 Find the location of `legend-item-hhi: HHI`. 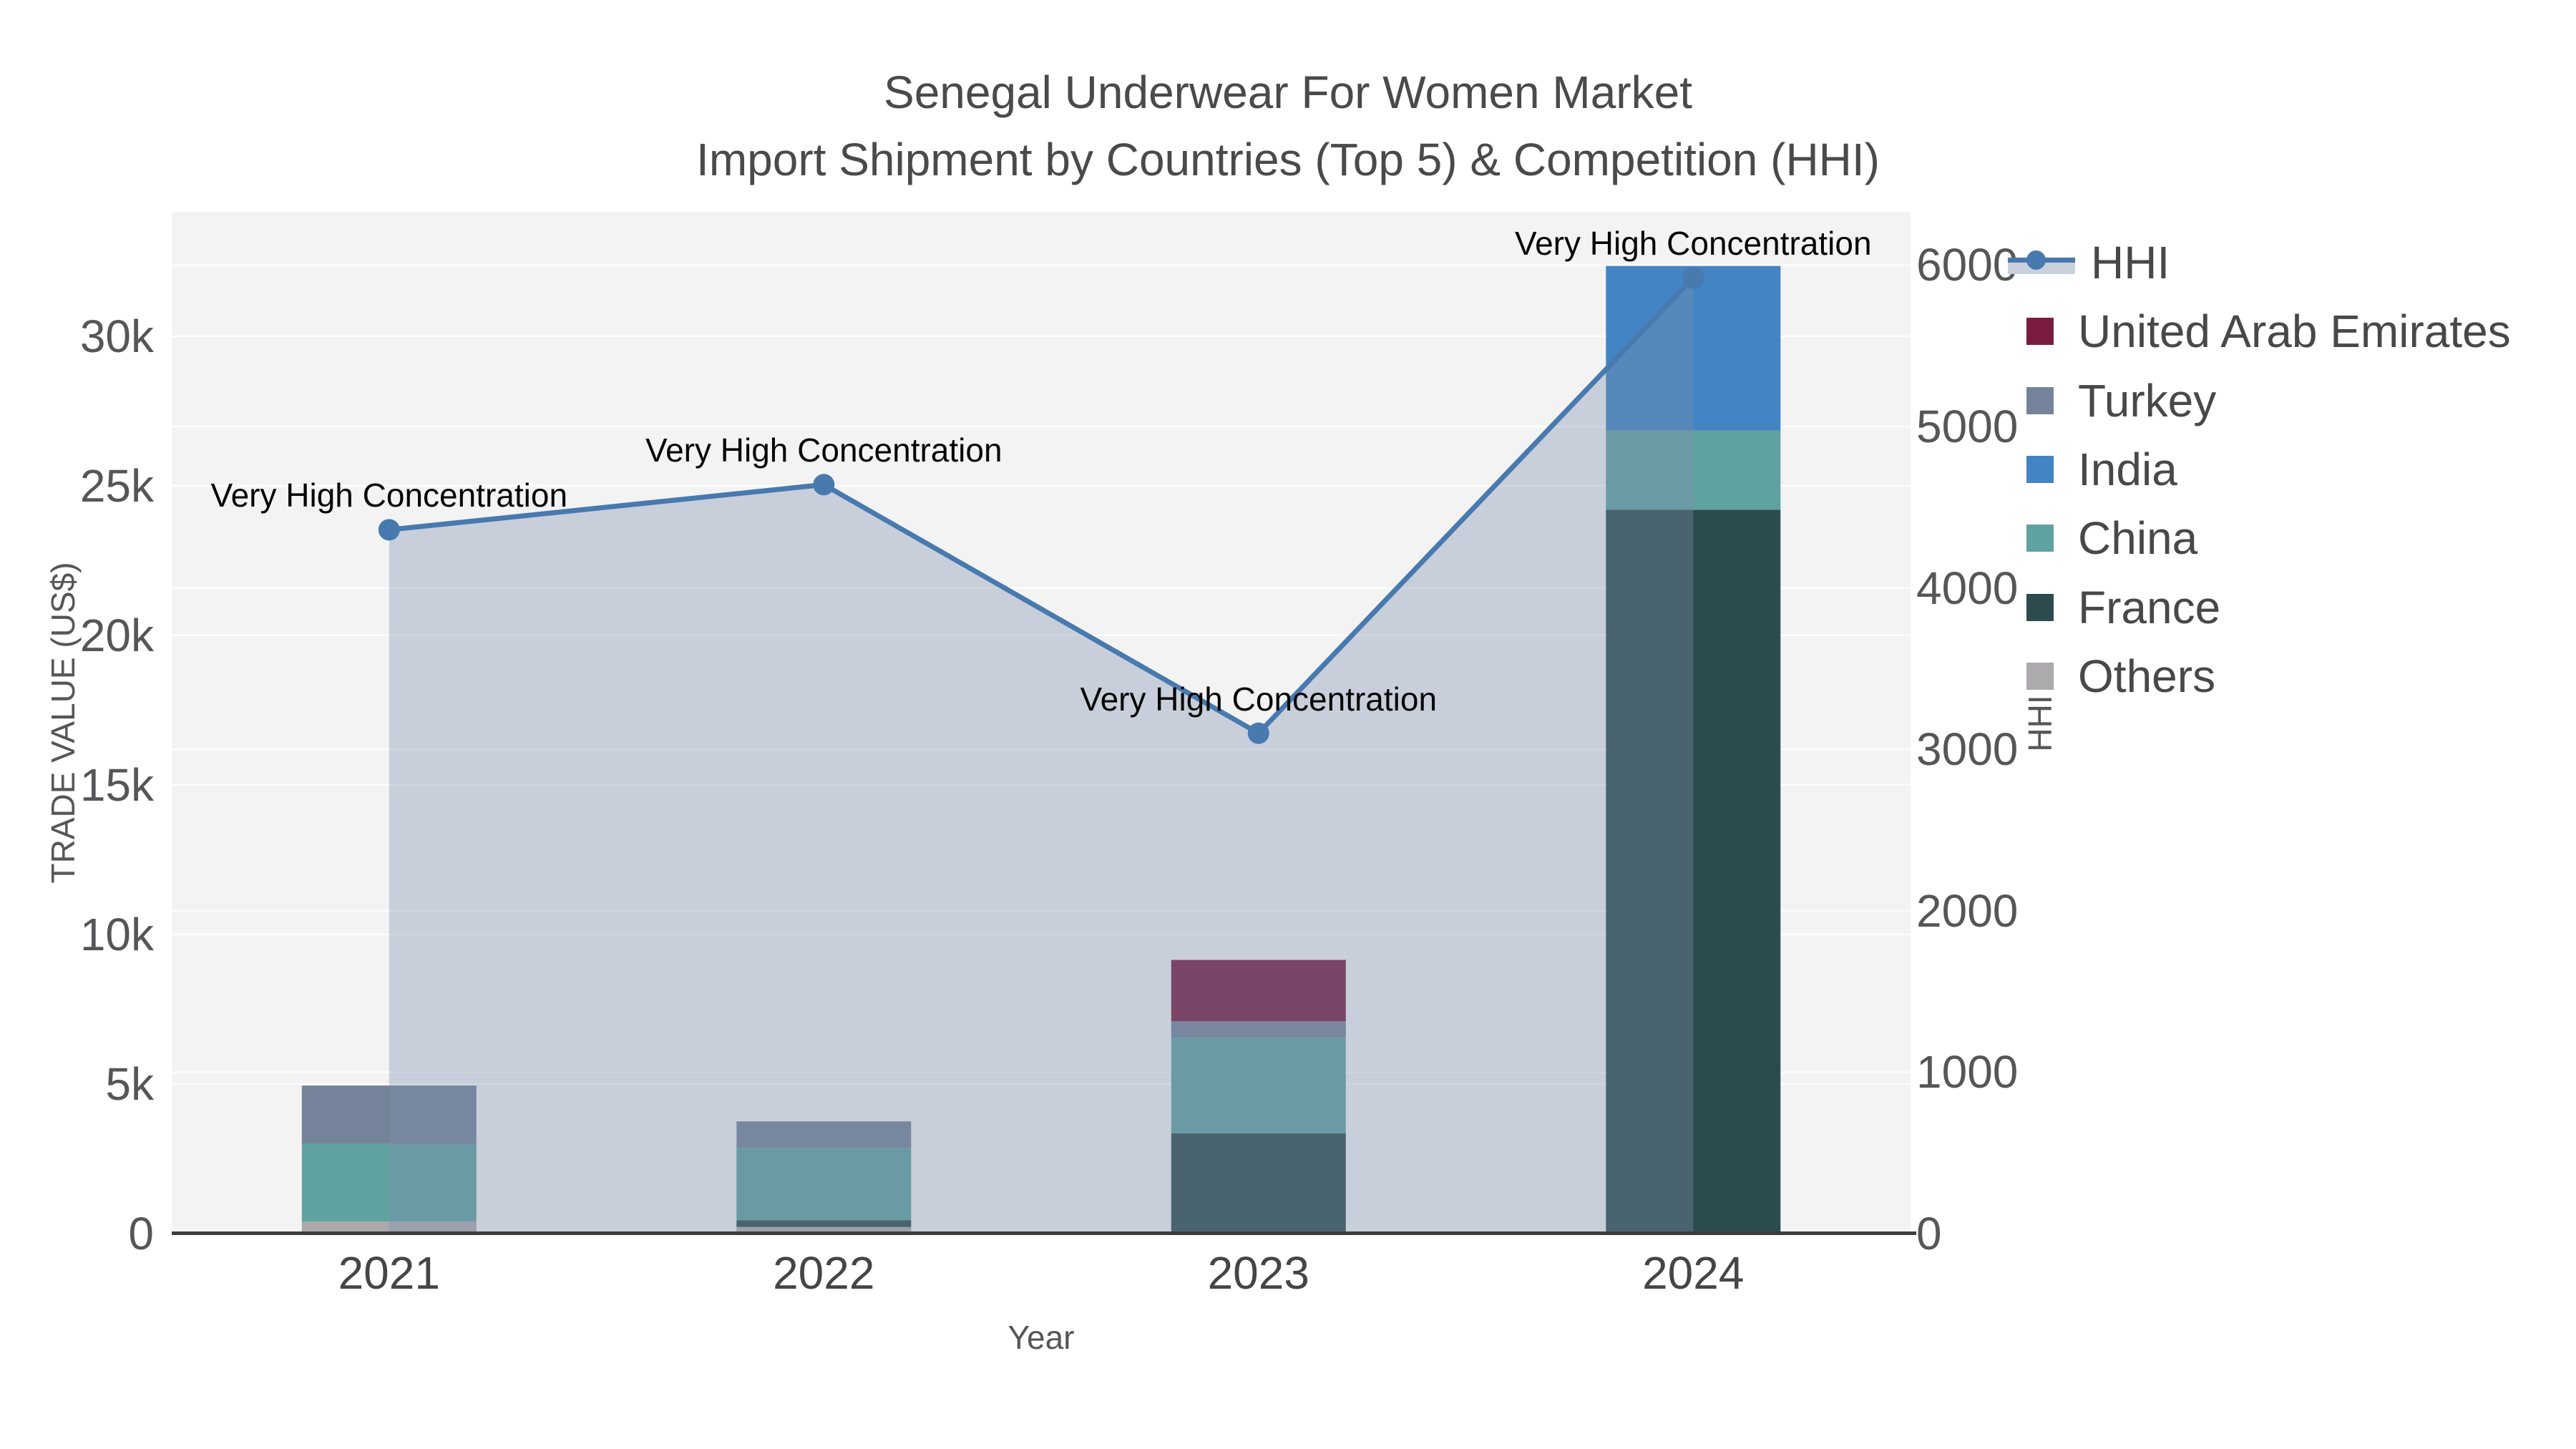

legend-item-hhi: HHI is located at coordinates (2089, 262).